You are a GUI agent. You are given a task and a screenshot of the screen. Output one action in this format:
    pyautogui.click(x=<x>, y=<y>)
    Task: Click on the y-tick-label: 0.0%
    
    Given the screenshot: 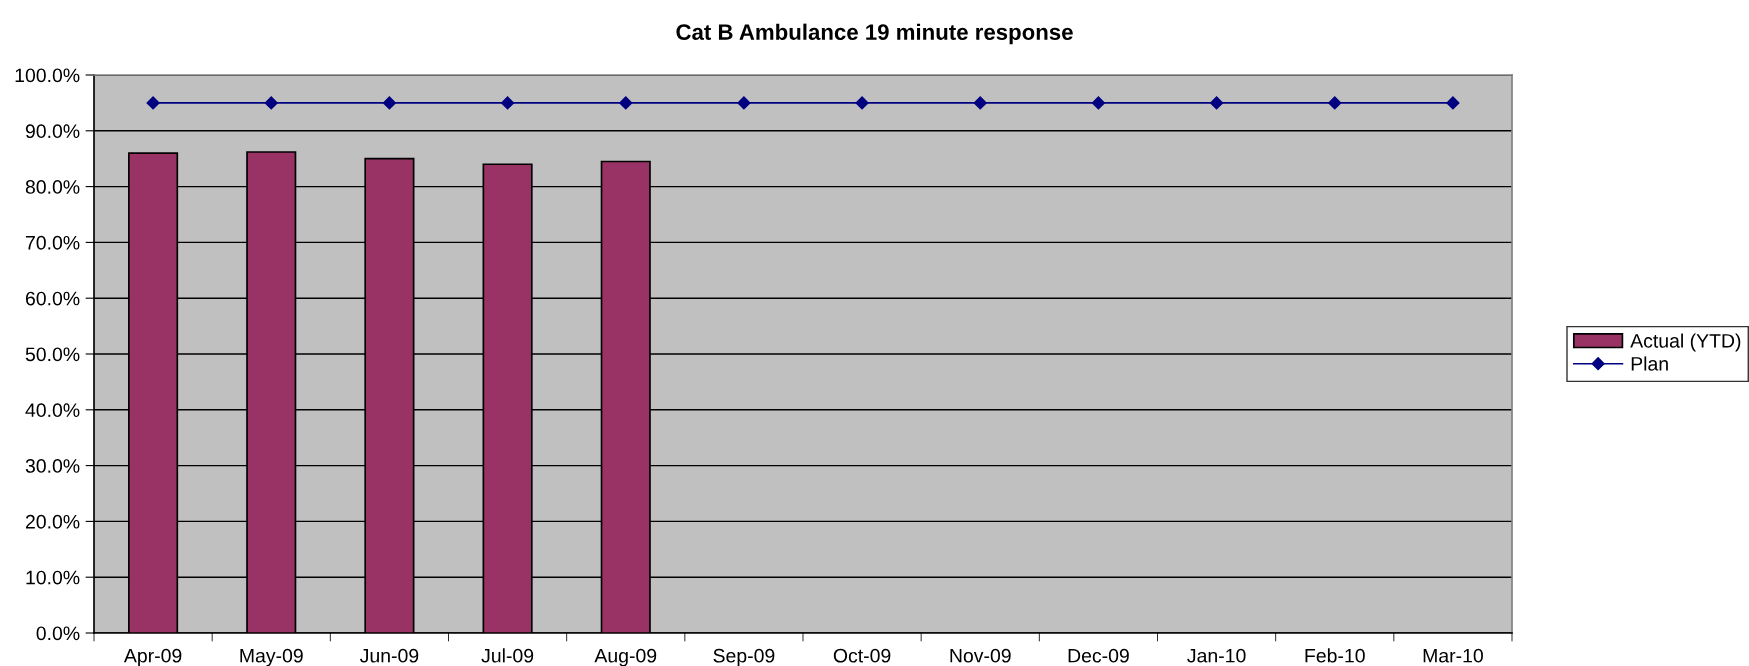 What is the action you would take?
    pyautogui.click(x=58, y=633)
    